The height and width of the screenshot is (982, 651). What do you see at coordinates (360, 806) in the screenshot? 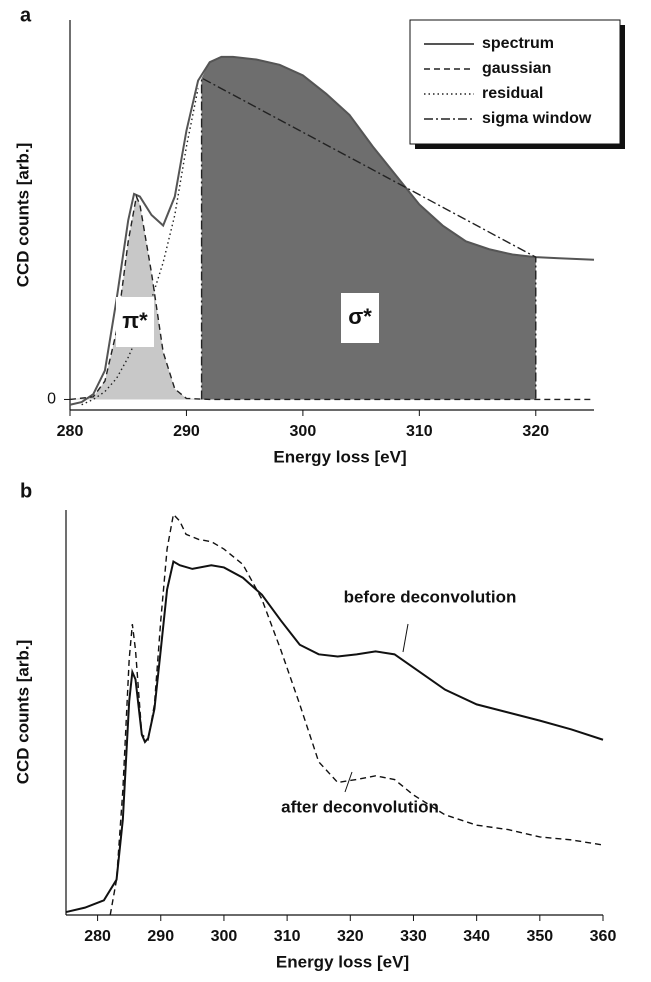
I see `annotation: after deconvolution` at bounding box center [360, 806].